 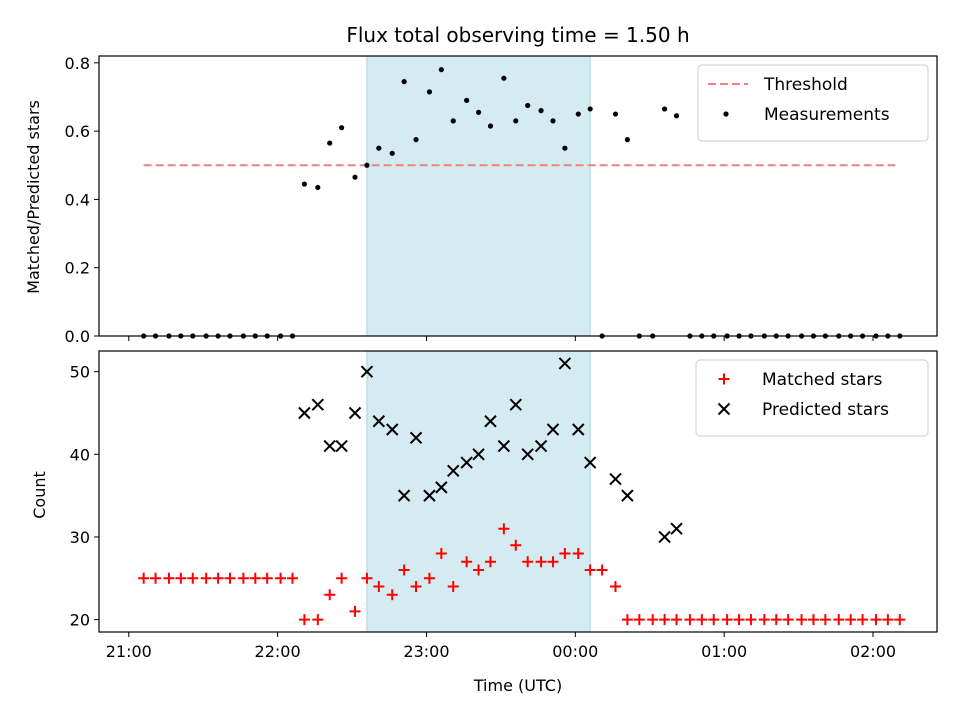 What do you see at coordinates (39, 495) in the screenshot?
I see `bottom-y-axis-label: Count` at bounding box center [39, 495].